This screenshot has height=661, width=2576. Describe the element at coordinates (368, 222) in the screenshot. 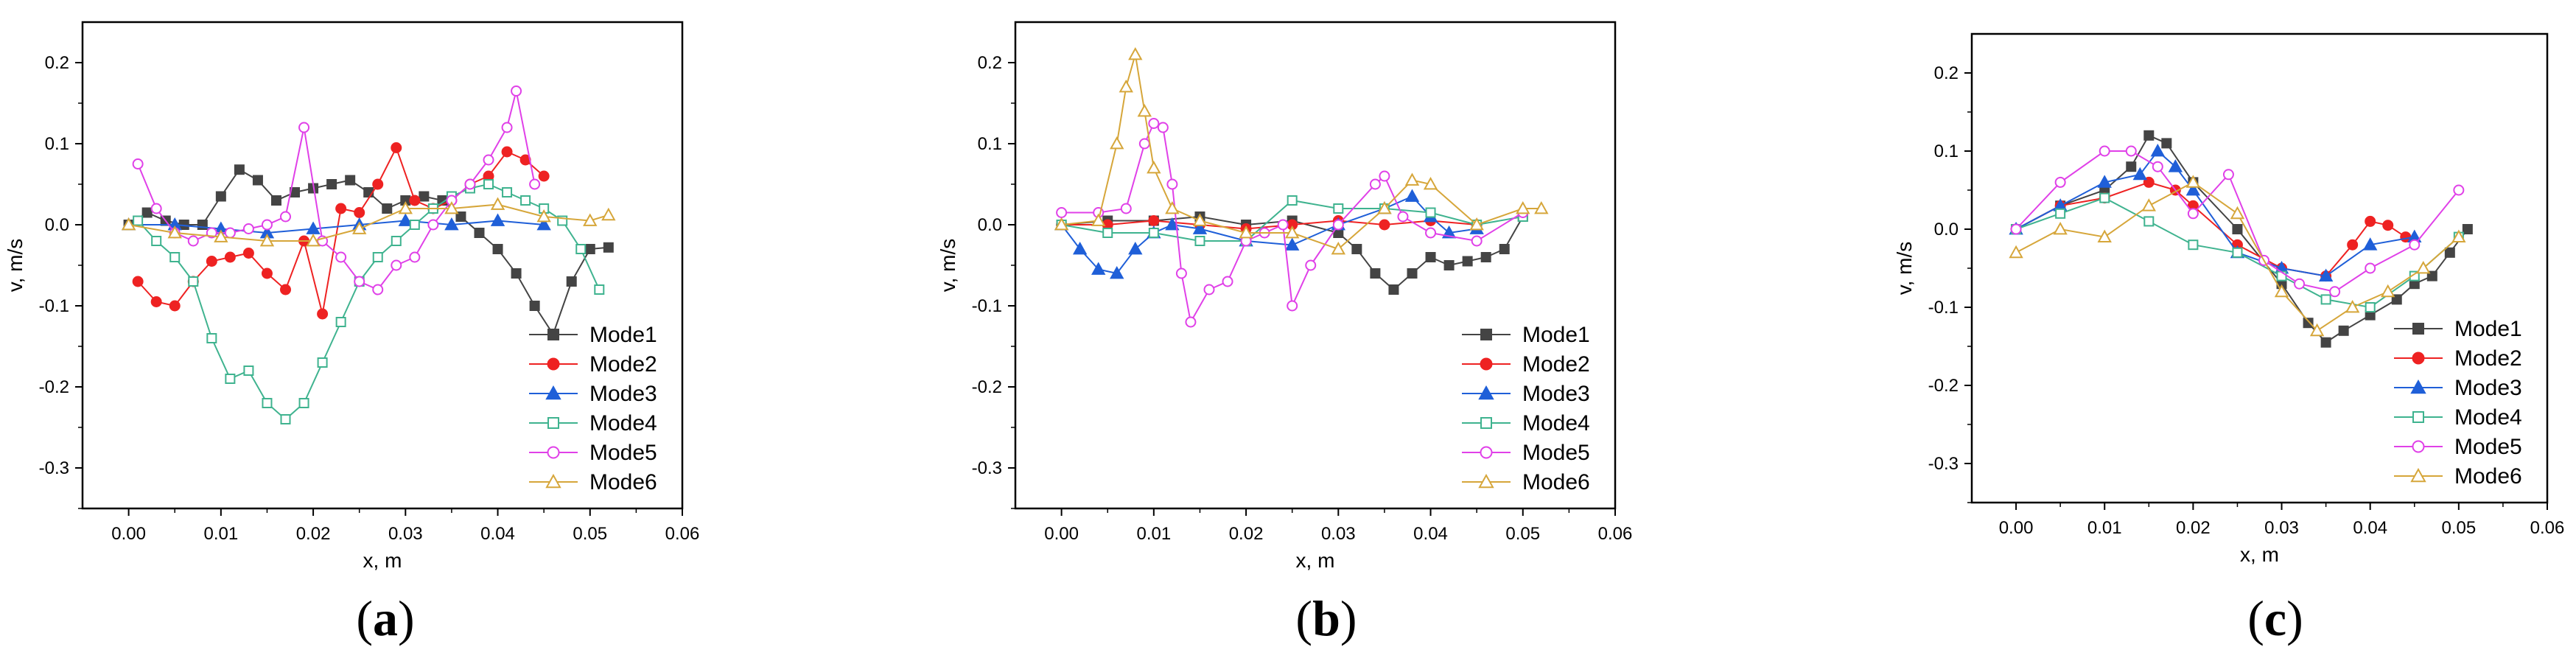

I see `series-line-mode6` at that location.